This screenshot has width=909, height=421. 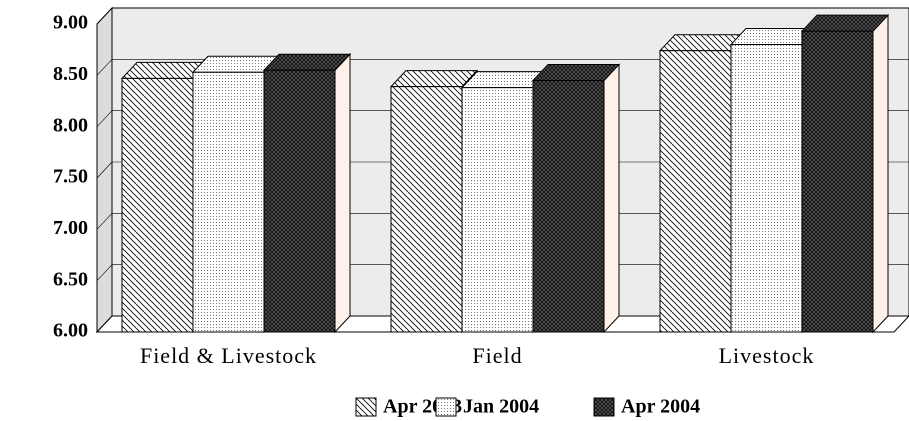 What do you see at coordinates (70, 228) in the screenshot?
I see `y-tick-label: 7.00` at bounding box center [70, 228].